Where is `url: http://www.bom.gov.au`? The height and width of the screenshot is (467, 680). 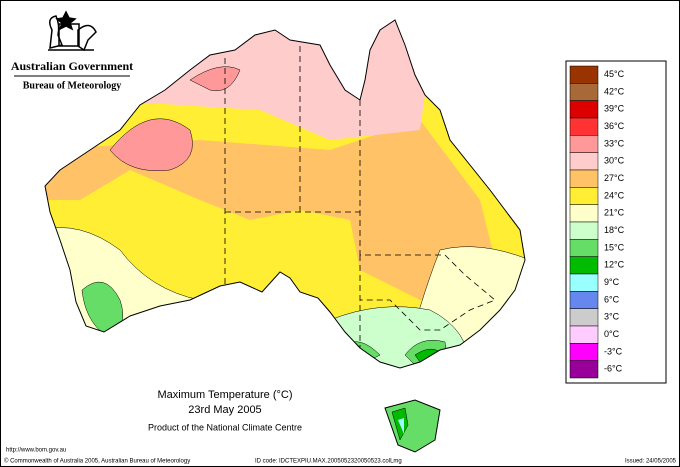
url: http://www.bom.gov.au is located at coordinates (36, 451).